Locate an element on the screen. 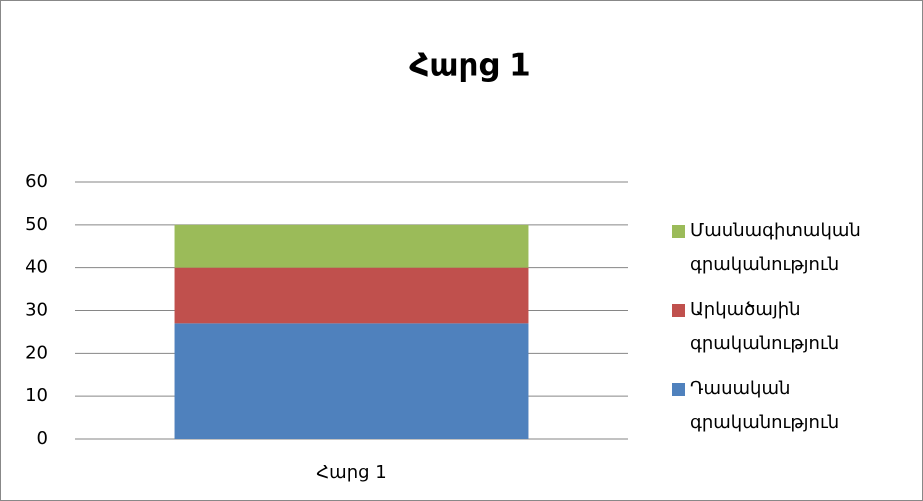 The width and height of the screenshot is (923, 501). legend-label: Դասական գրականություն is located at coordinates (765, 405).